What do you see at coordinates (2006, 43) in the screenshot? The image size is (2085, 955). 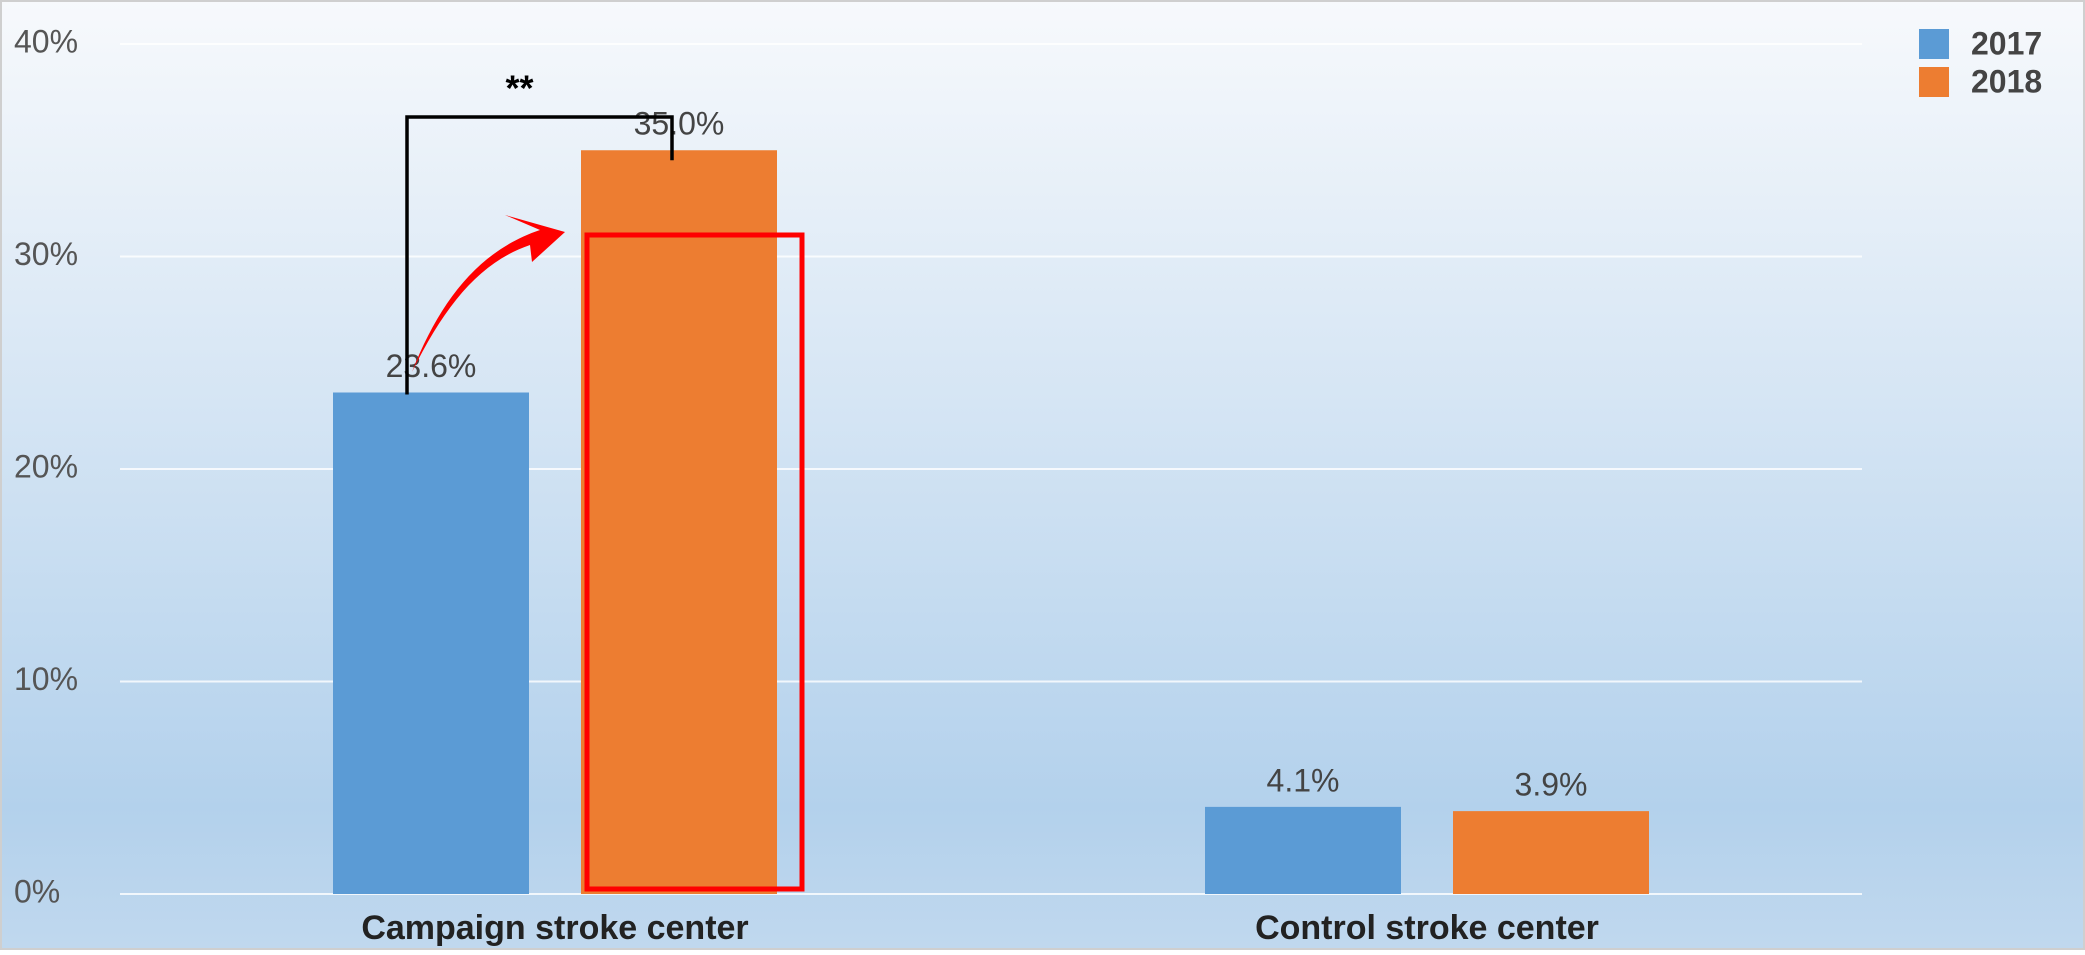 I see `legend-label: 2017` at bounding box center [2006, 43].